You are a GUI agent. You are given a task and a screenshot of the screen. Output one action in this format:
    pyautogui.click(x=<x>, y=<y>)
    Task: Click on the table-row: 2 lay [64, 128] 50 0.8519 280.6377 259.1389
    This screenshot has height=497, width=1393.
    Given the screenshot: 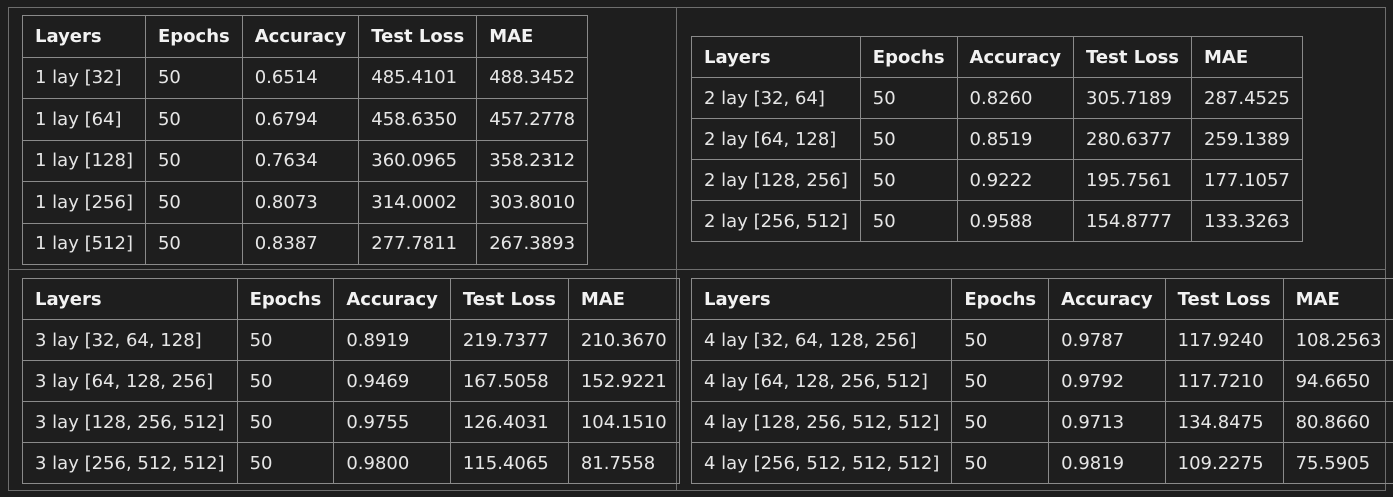 What is the action you would take?
    pyautogui.click(x=997, y=139)
    